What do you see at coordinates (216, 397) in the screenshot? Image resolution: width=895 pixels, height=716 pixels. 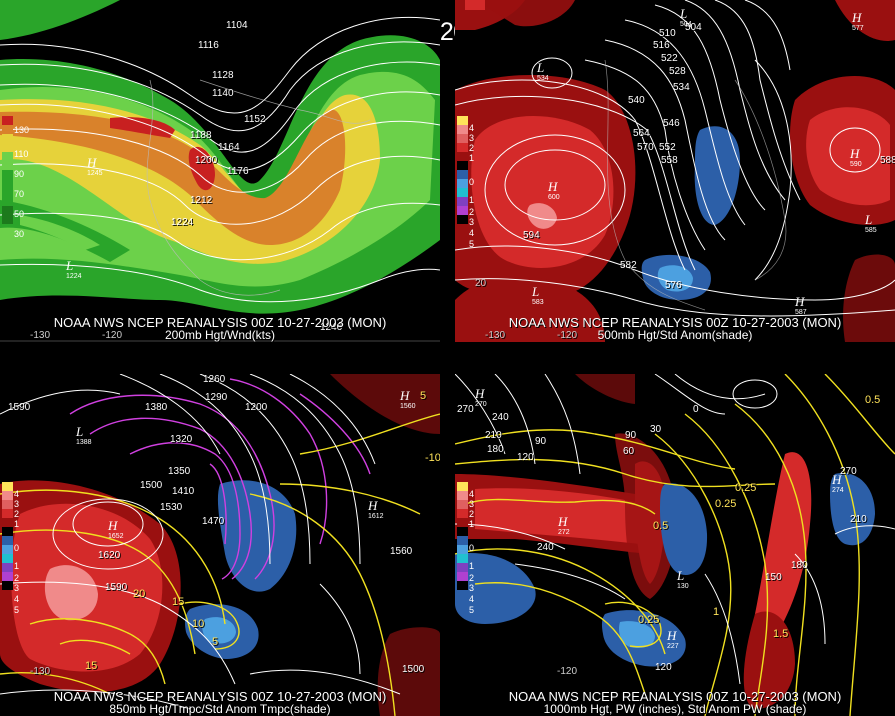 I see `contour-label: 1290` at bounding box center [216, 397].